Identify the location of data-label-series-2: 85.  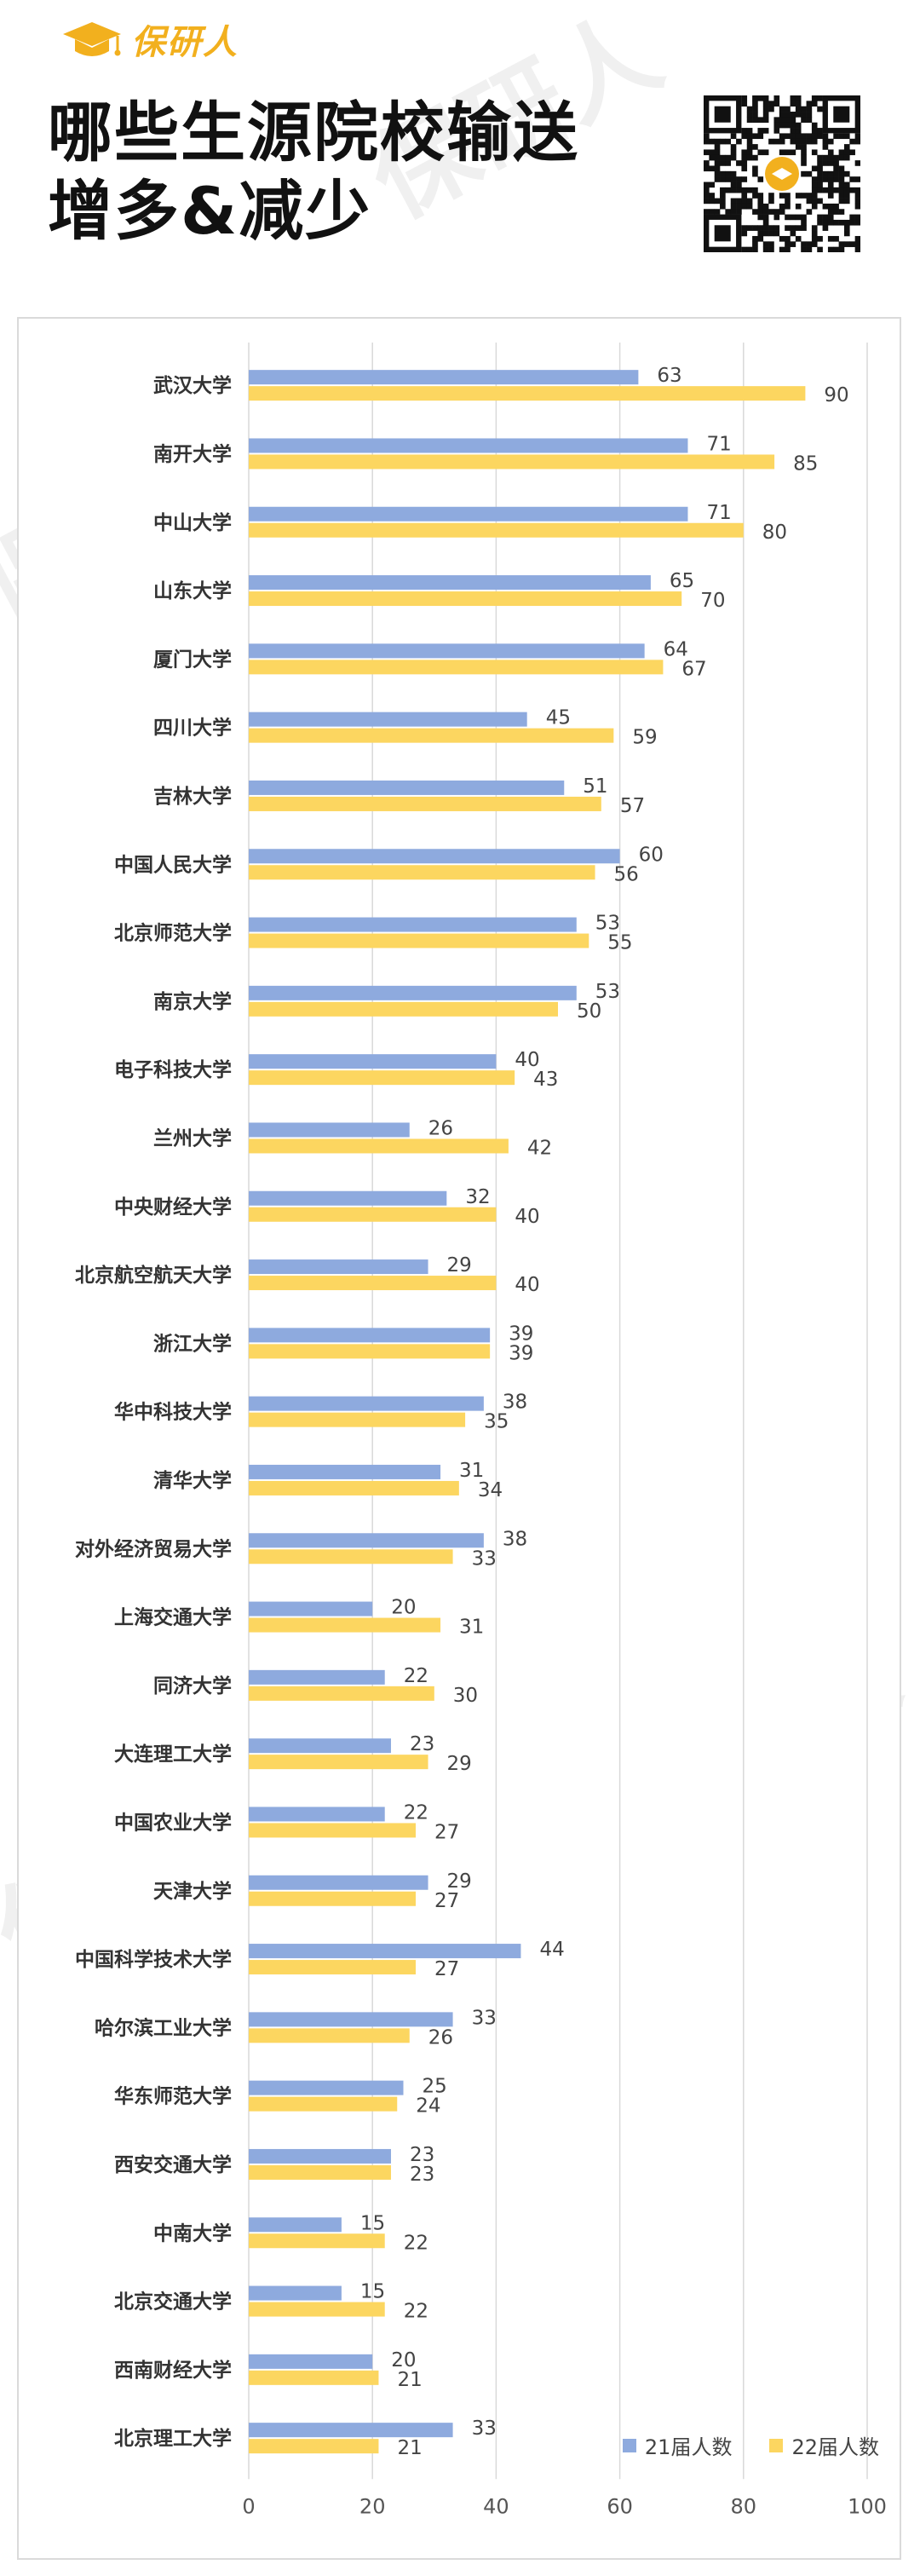
(806, 463).